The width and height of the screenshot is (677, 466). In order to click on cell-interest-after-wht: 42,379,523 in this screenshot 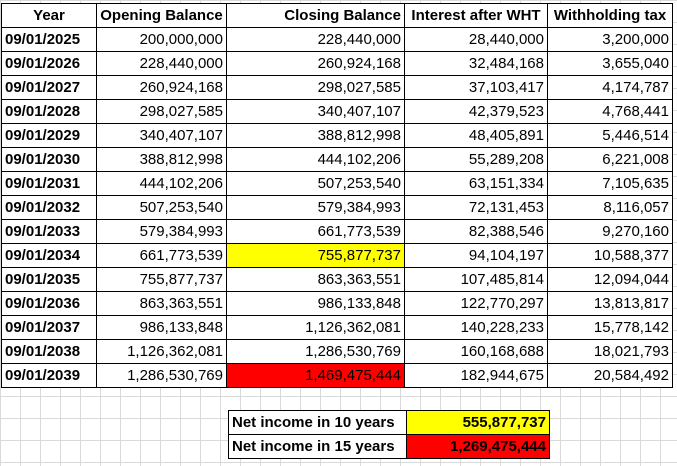, I will do `click(476, 111)`.